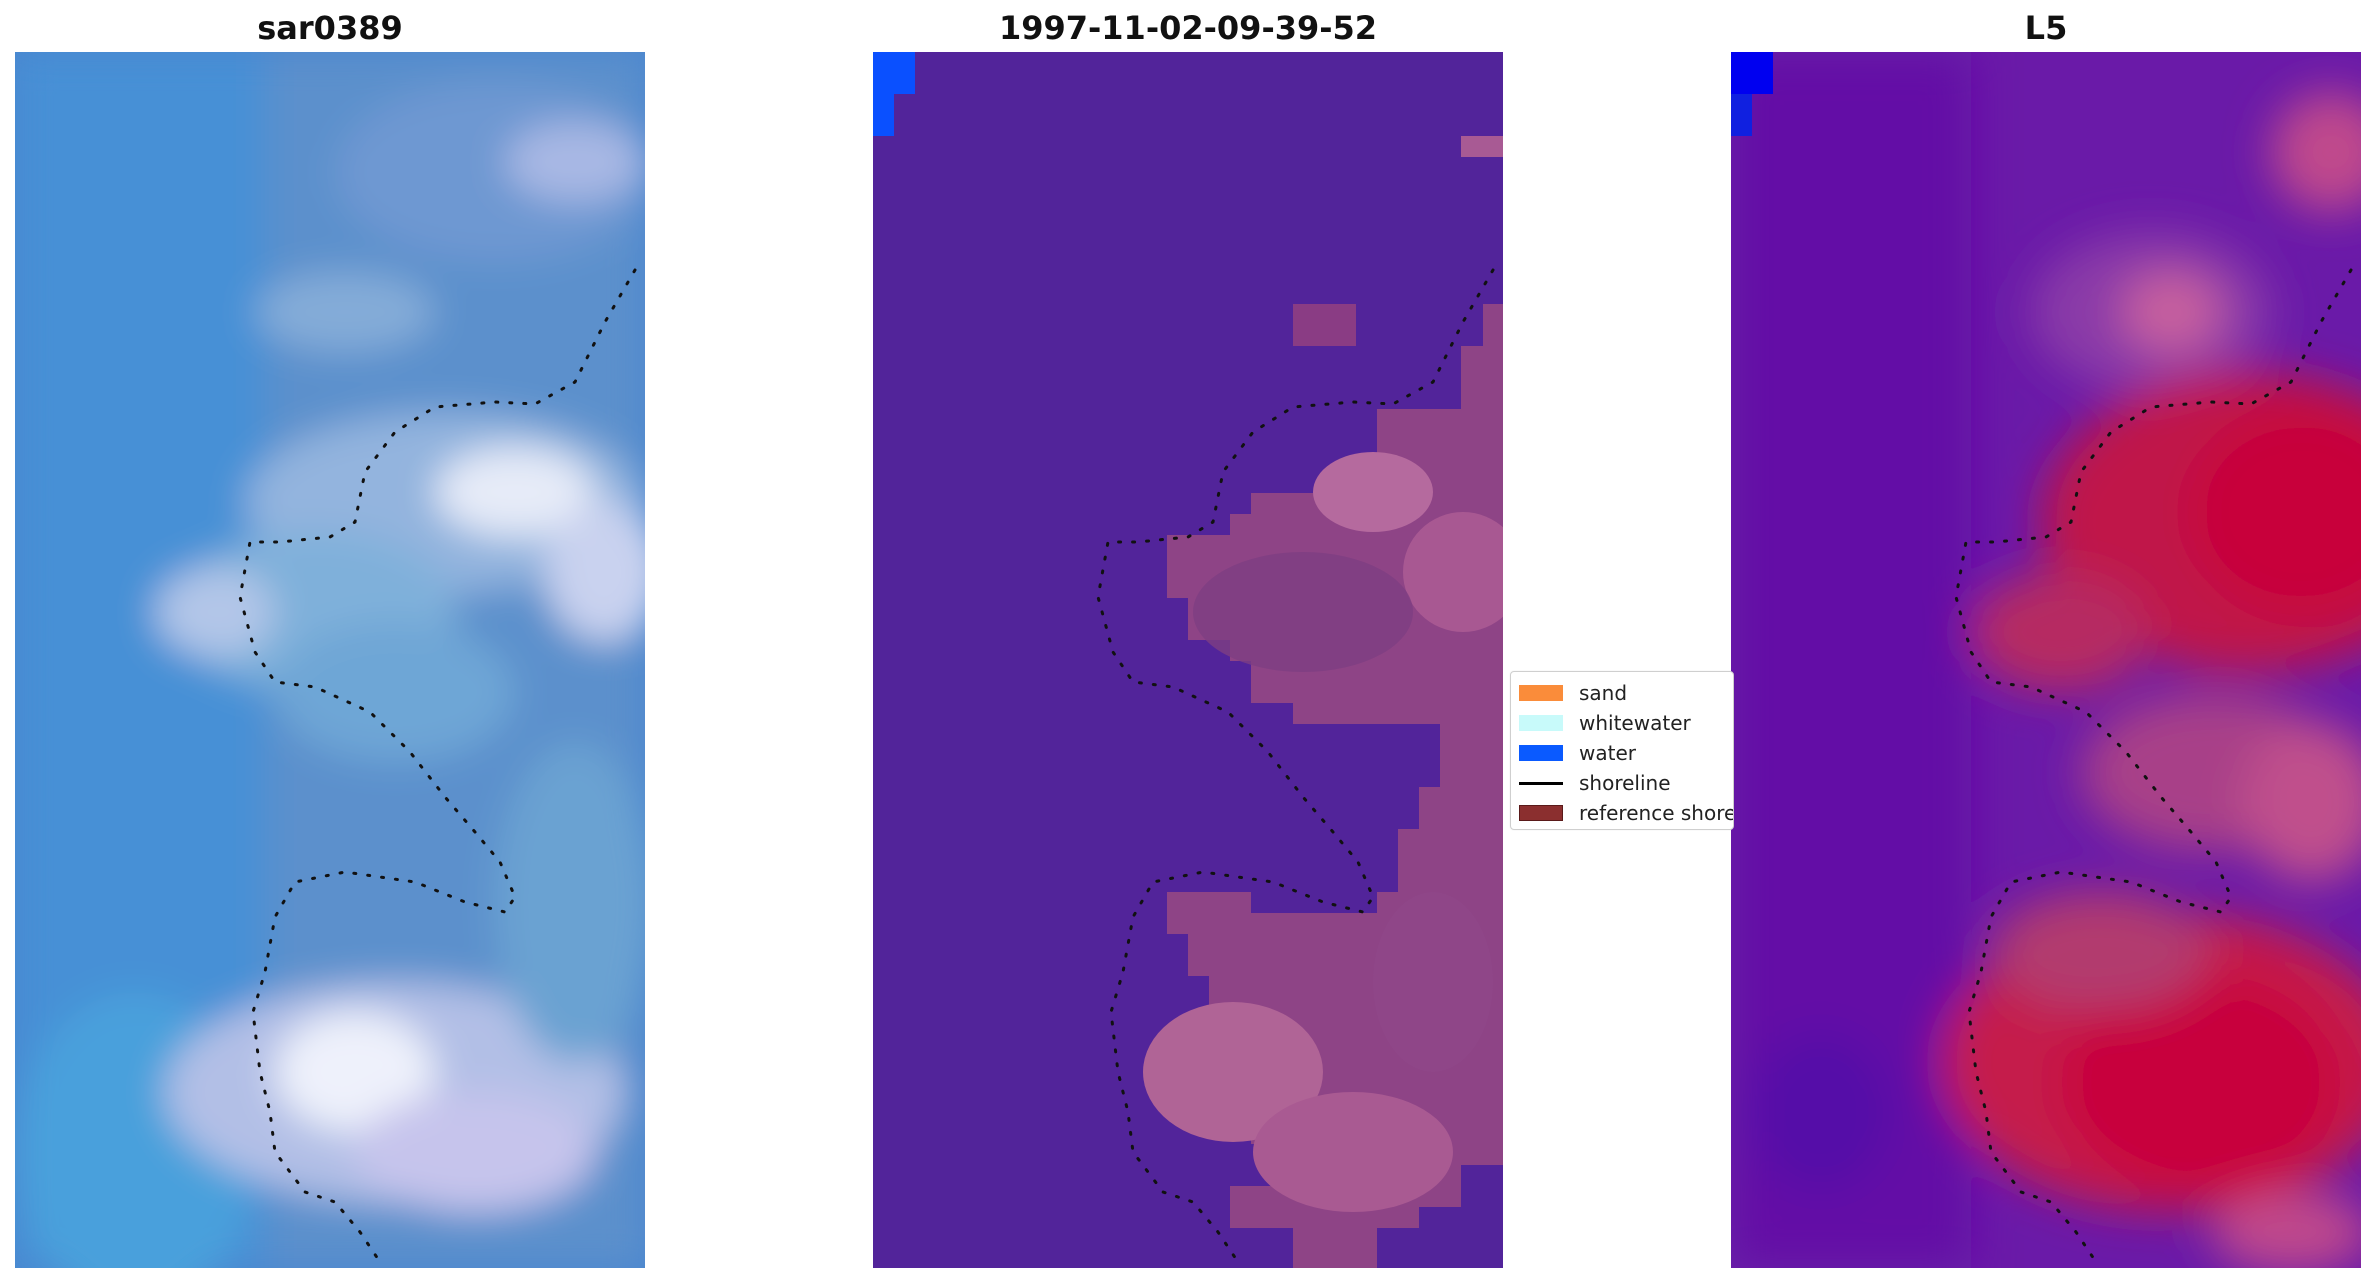 The image size is (2373, 1283). What do you see at coordinates (330, 28) in the screenshot?
I see `panel-title-sar: sar0389` at bounding box center [330, 28].